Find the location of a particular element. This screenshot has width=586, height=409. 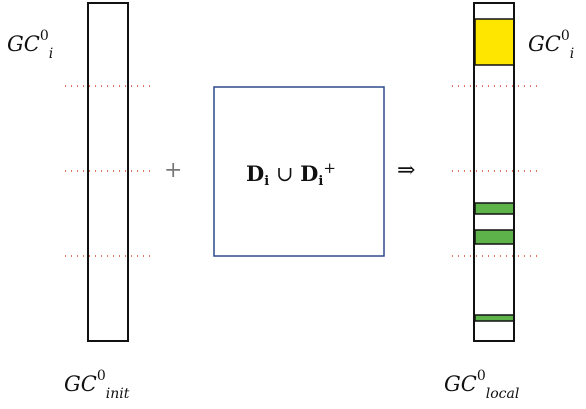

label-left-top-sub: i is located at coordinates (51, 54).